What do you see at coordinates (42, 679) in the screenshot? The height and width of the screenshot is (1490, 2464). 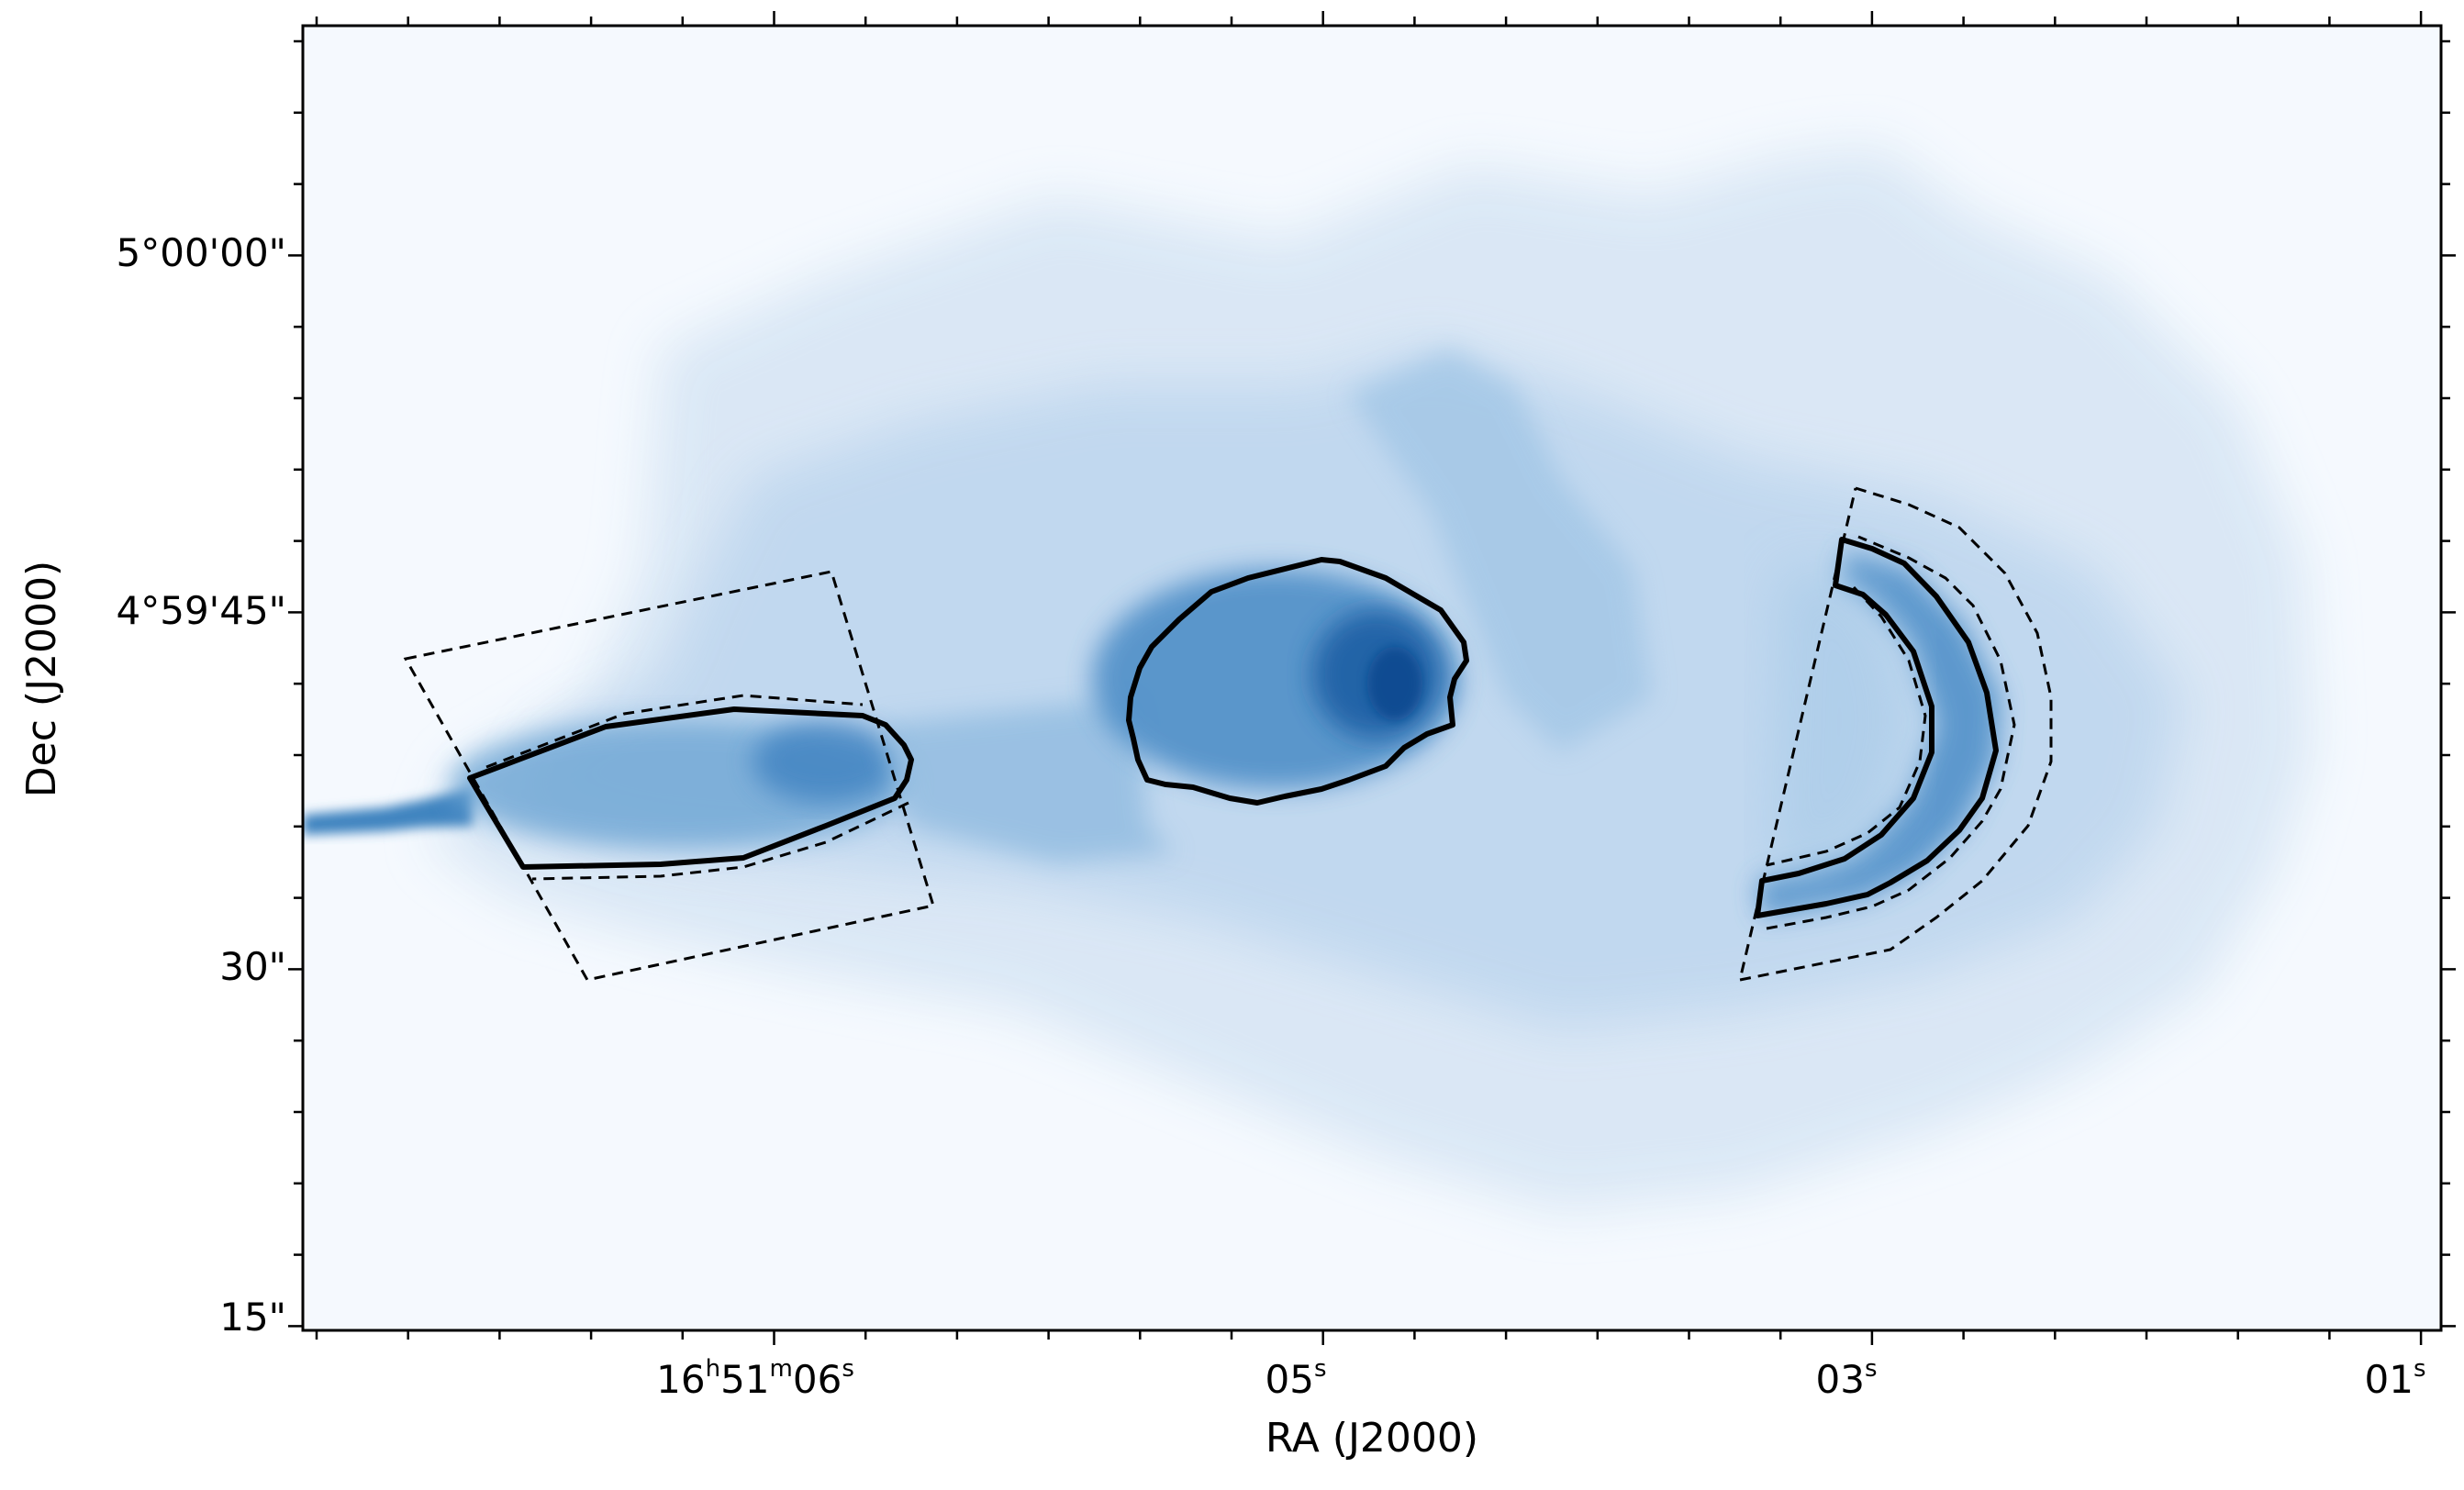 I see `y-axis-label: Dec (J2000)` at bounding box center [42, 679].